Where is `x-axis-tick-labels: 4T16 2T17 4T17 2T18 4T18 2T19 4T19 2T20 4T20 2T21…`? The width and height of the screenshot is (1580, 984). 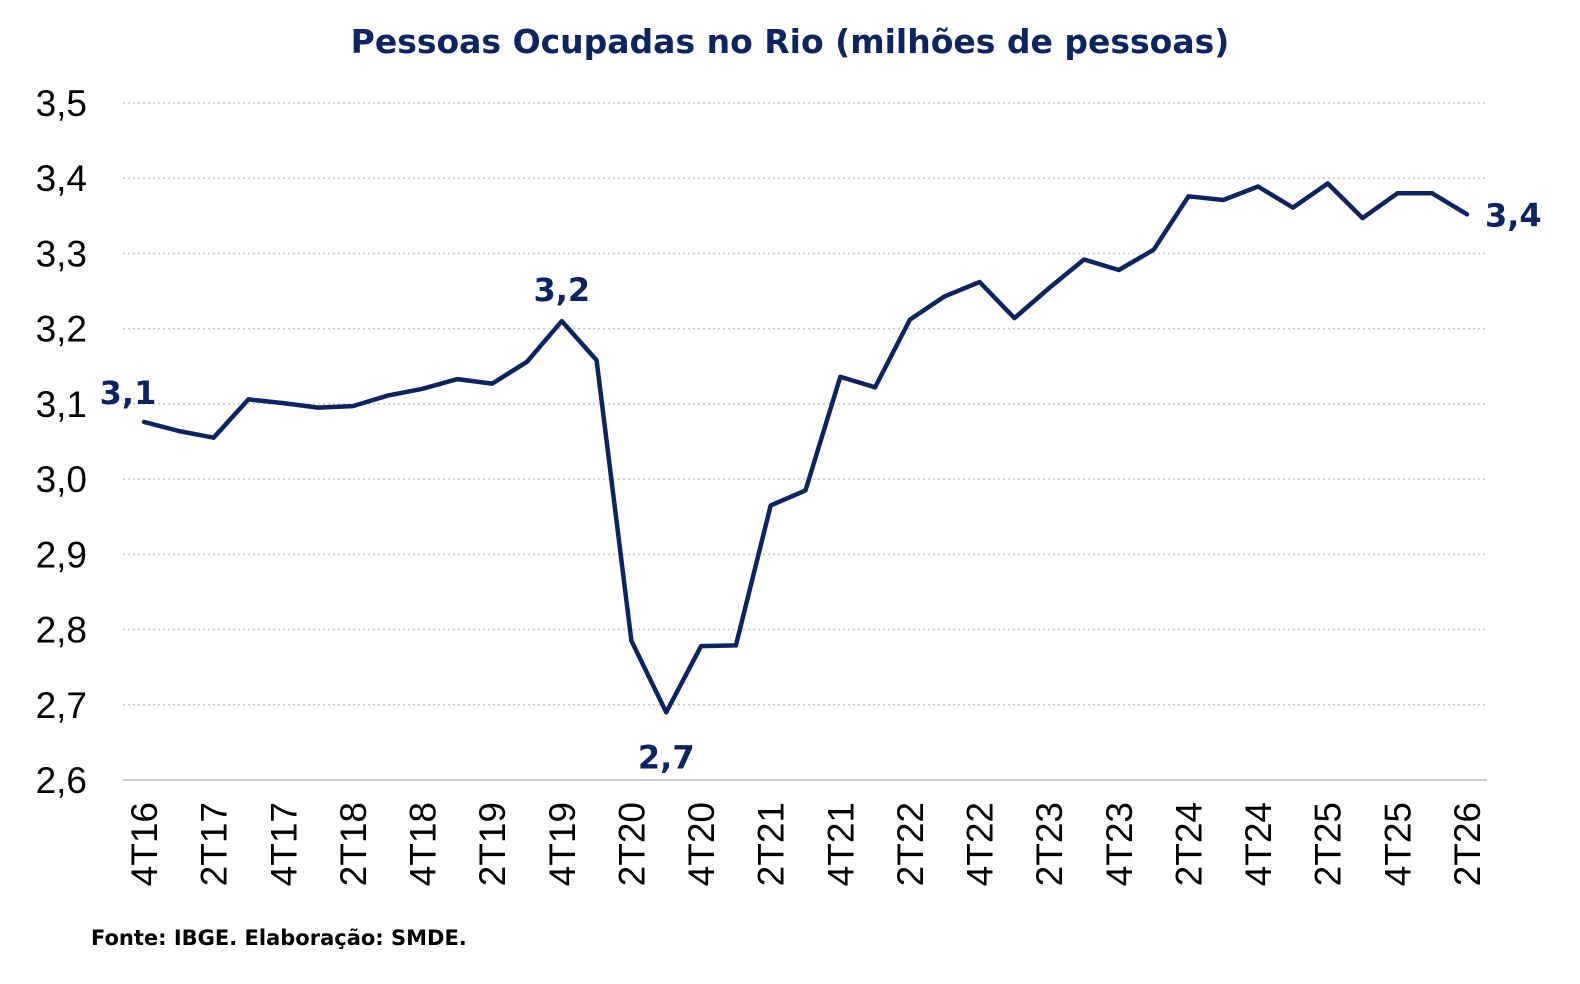
x-axis-tick-labels: 4T16 2T17 4T17 2T18 4T18 2T19 4T19 2T20 4T20 2T21… is located at coordinates (806, 844).